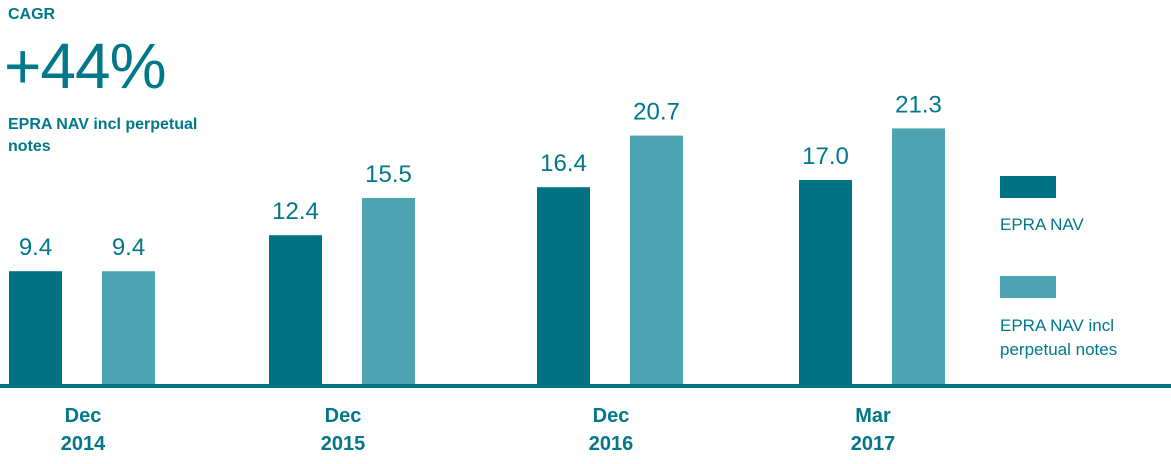 The image size is (1171, 464). What do you see at coordinates (343, 430) in the screenshot?
I see `x-axis-label-dec-2015: Dec 2015` at bounding box center [343, 430].